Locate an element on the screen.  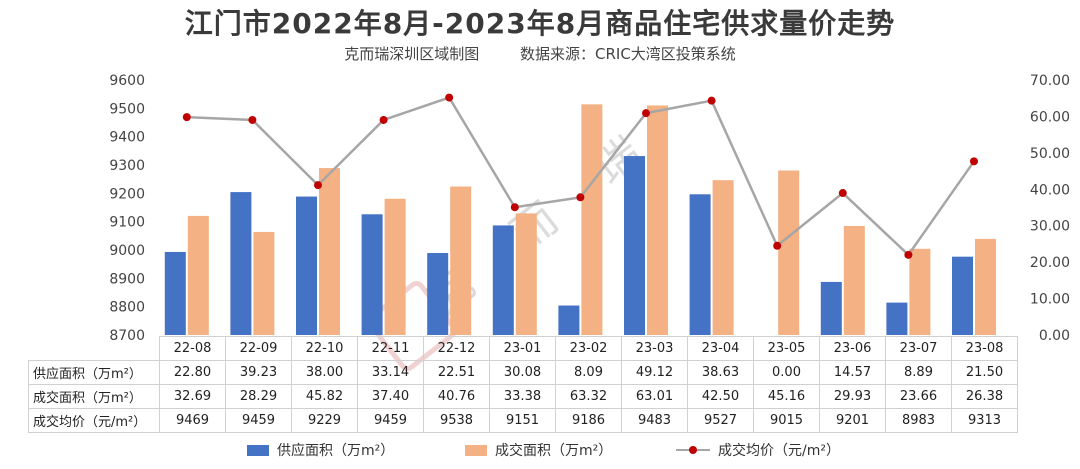
table-category: 23-01 is located at coordinates (522, 348).